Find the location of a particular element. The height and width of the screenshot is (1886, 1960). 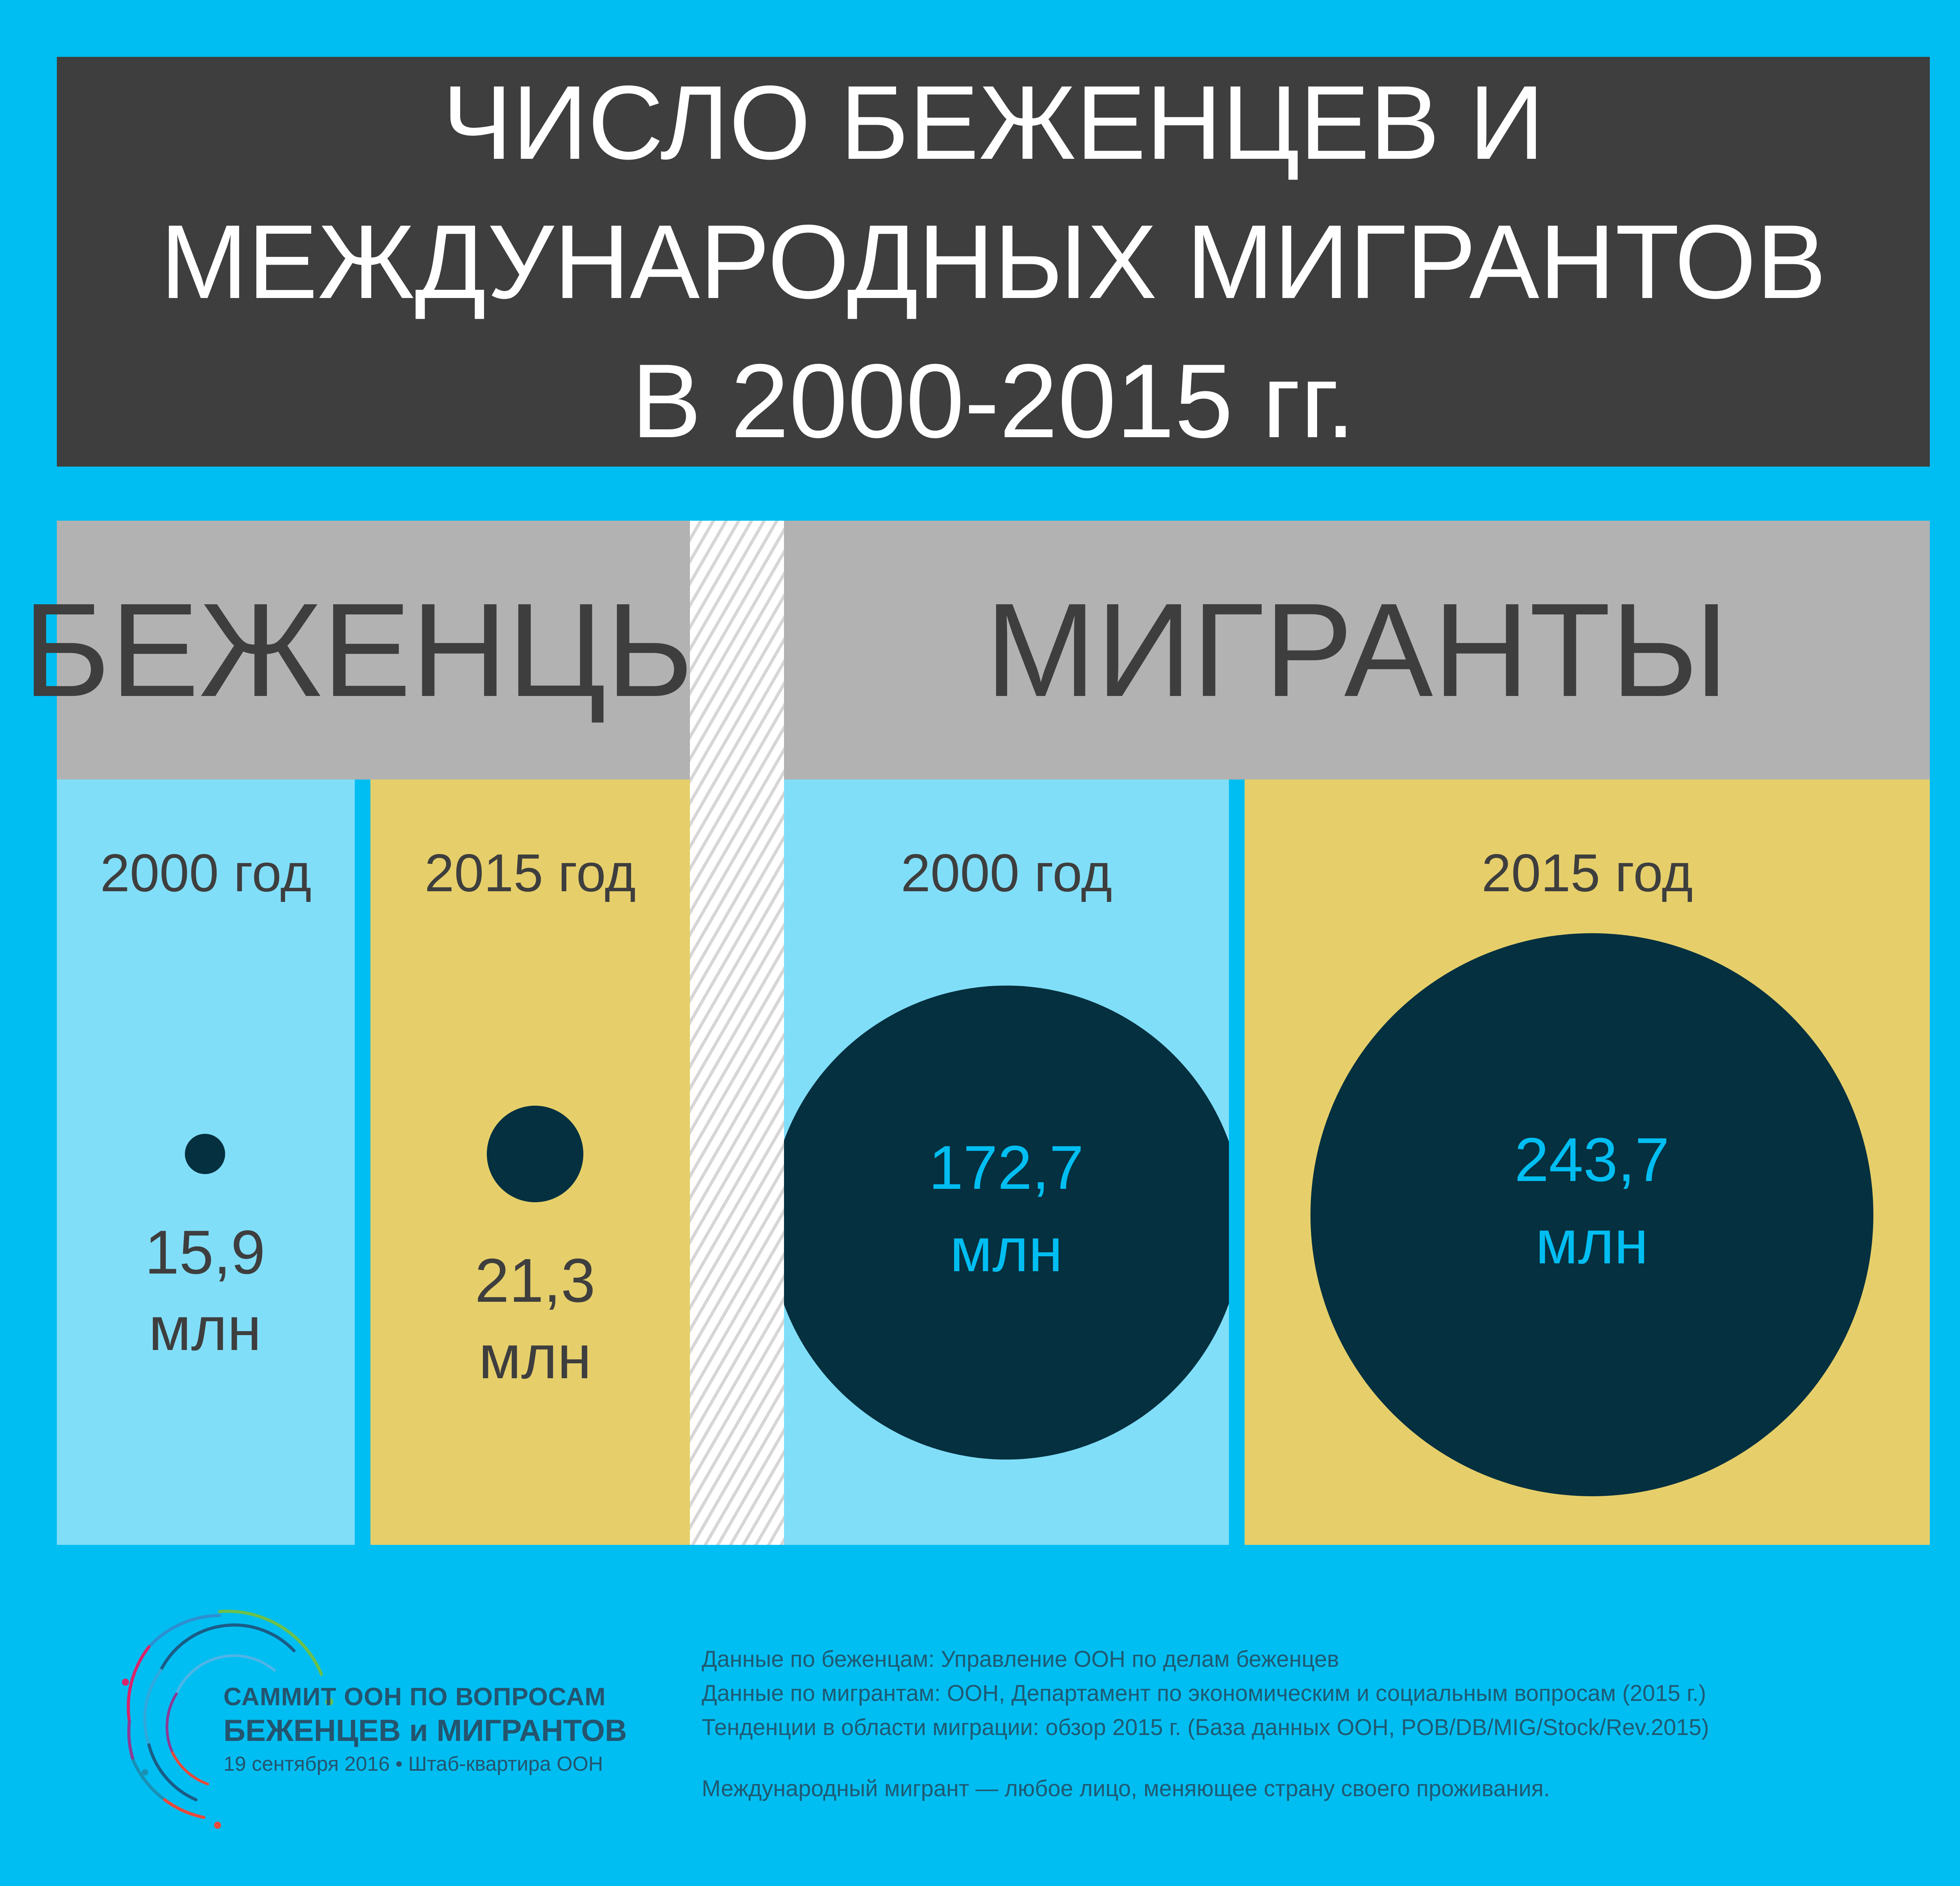

refugees-header-label: БЕЖЕНЦЫ is located at coordinates (373, 650).